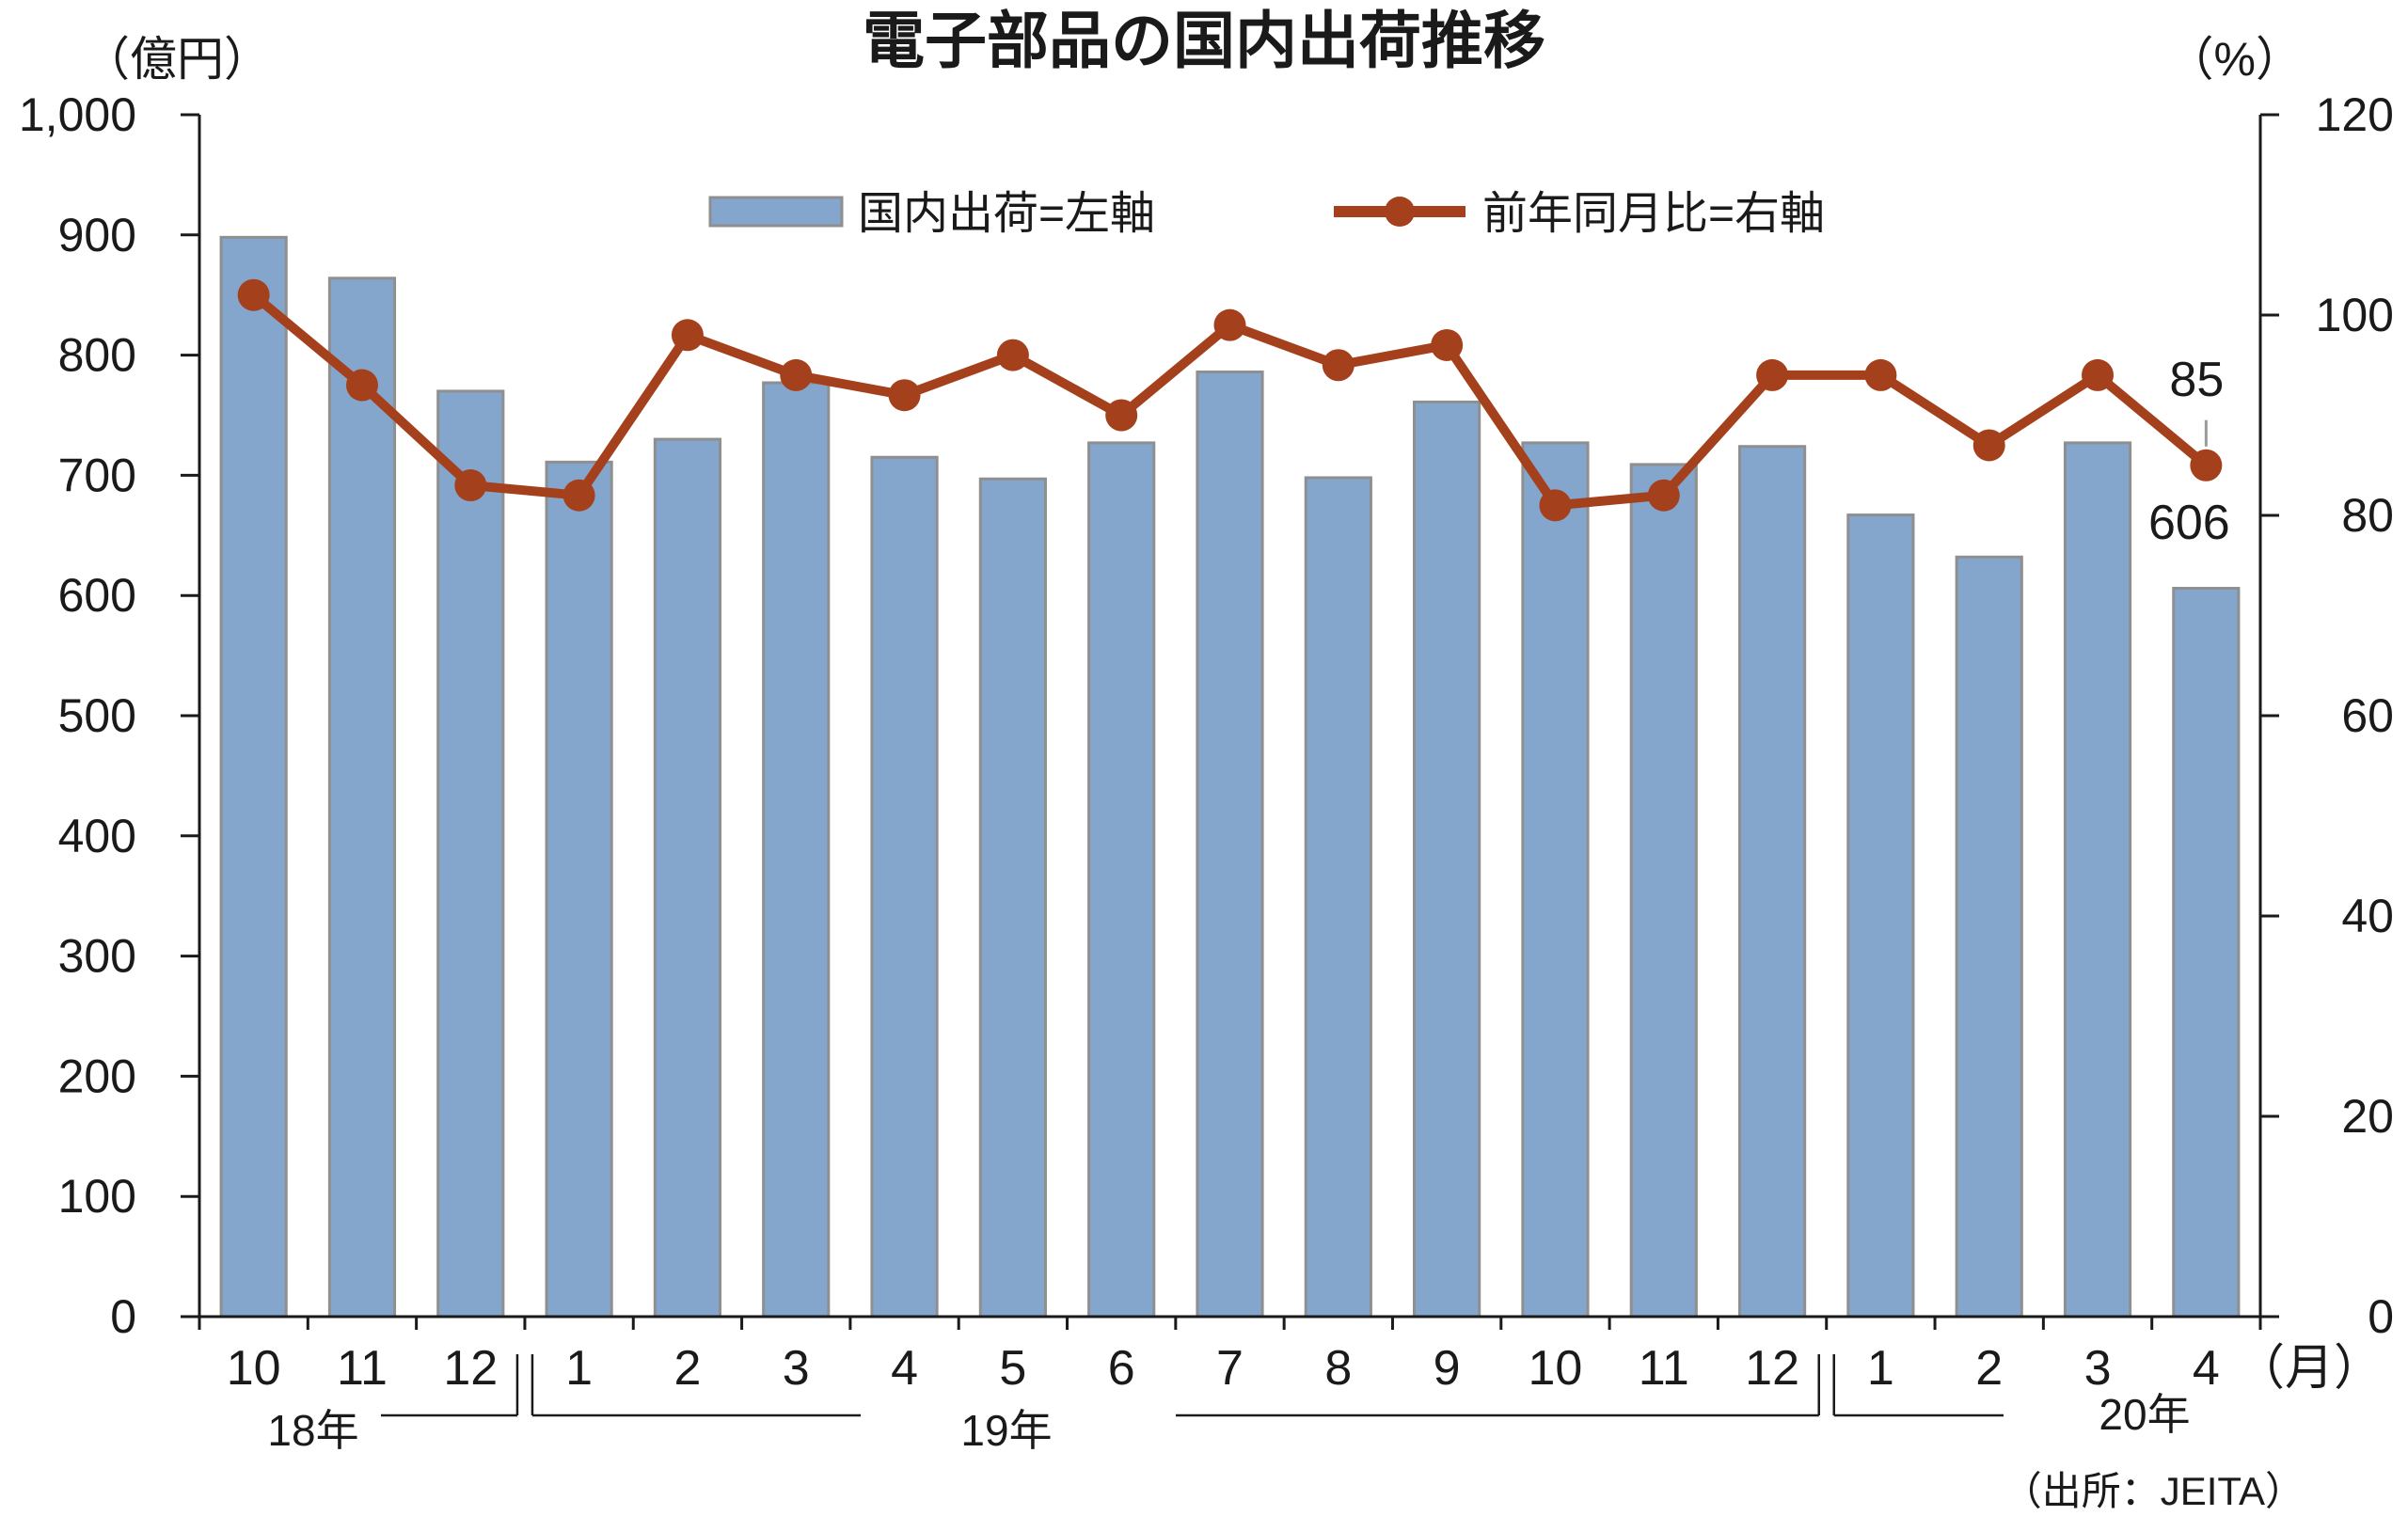 This screenshot has height=1516, width=2408. Describe the element at coordinates (1664, 1368) in the screenshot. I see `x-tick-label-13: 11` at that location.